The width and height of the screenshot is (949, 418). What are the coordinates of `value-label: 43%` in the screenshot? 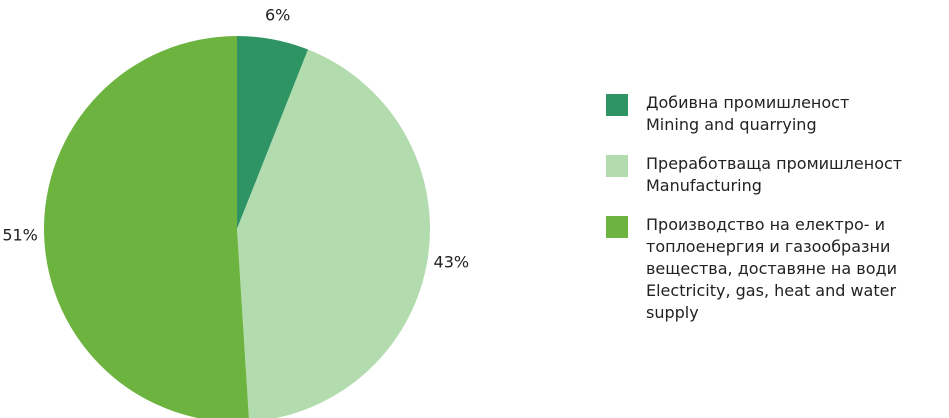 It's located at (452, 261).